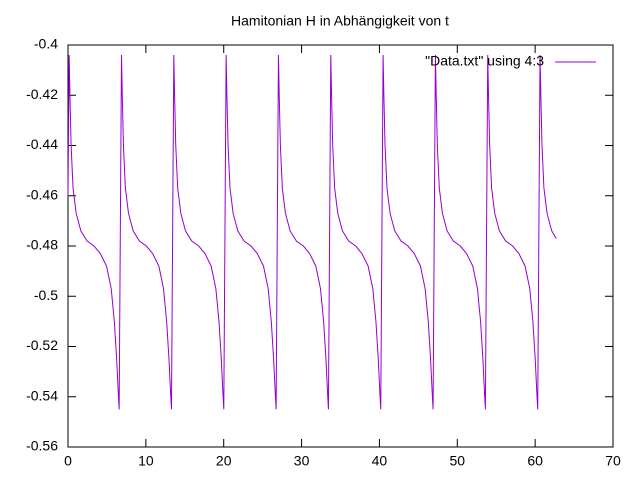 The height and width of the screenshot is (480, 640). I want to click on y-tick-label: -0.44, so click(42, 144).